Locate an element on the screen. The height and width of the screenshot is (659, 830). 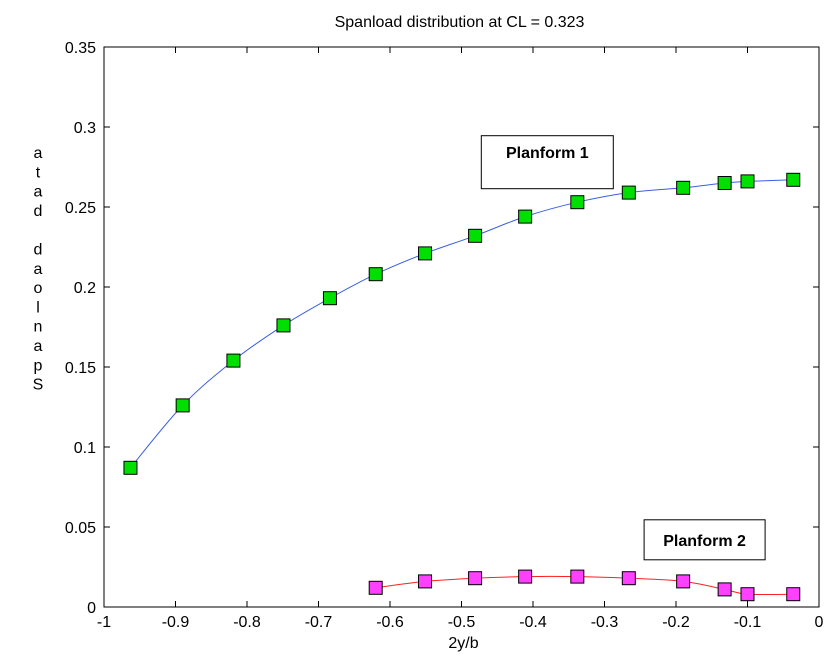
y-tick-label: 0.35 is located at coordinates (80, 48).